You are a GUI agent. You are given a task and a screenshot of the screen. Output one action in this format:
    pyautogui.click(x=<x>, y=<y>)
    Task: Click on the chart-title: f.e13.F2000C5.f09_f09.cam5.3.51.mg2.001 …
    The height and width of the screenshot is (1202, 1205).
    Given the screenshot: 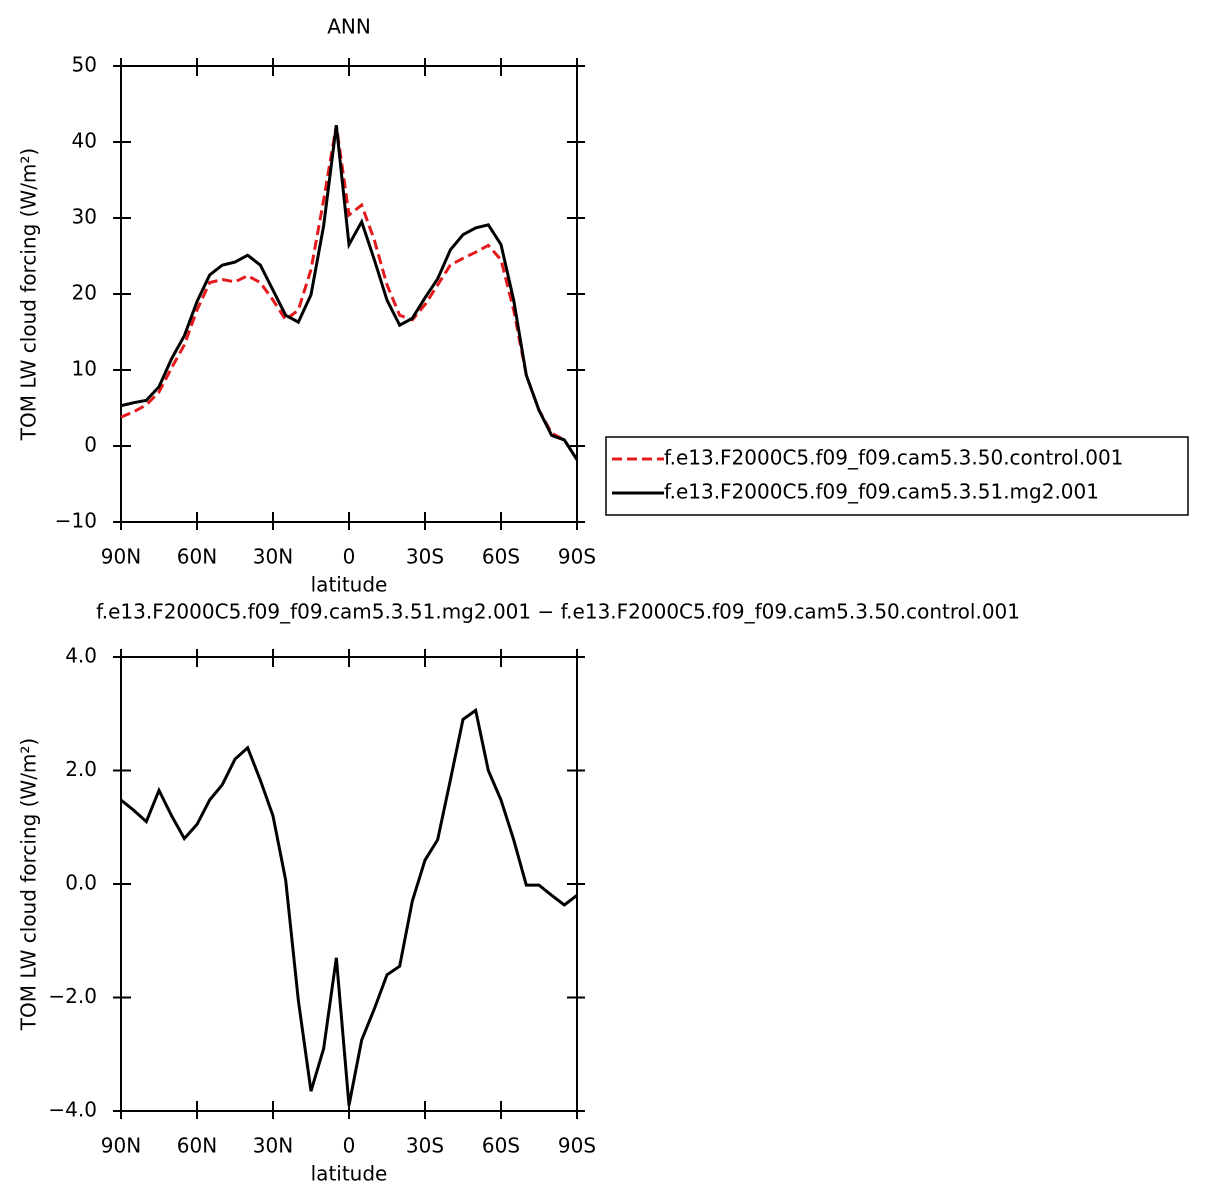 What is the action you would take?
    pyautogui.click(x=558, y=612)
    